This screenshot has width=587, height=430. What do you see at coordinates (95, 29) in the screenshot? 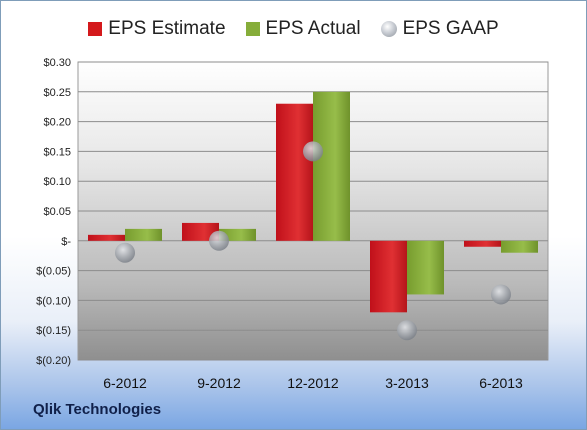
I see `legend-swatch-eps-estimate` at bounding box center [95, 29].